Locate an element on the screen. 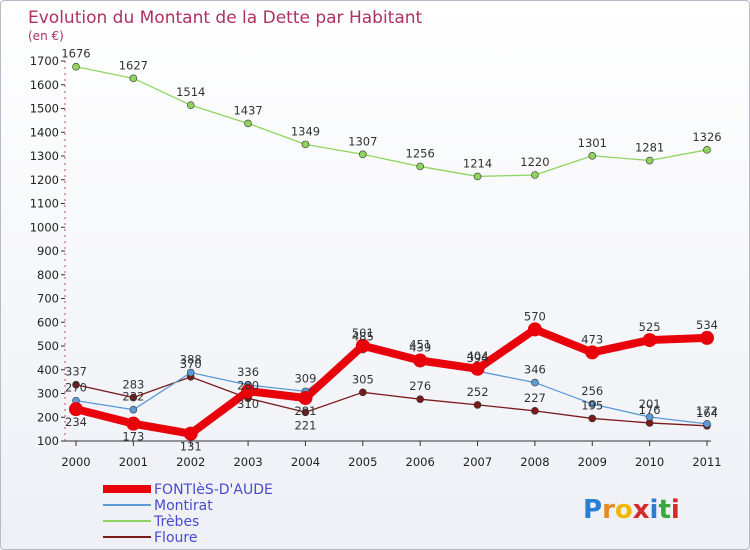 The height and width of the screenshot is (550, 750). data-label: 164 is located at coordinates (707, 413).